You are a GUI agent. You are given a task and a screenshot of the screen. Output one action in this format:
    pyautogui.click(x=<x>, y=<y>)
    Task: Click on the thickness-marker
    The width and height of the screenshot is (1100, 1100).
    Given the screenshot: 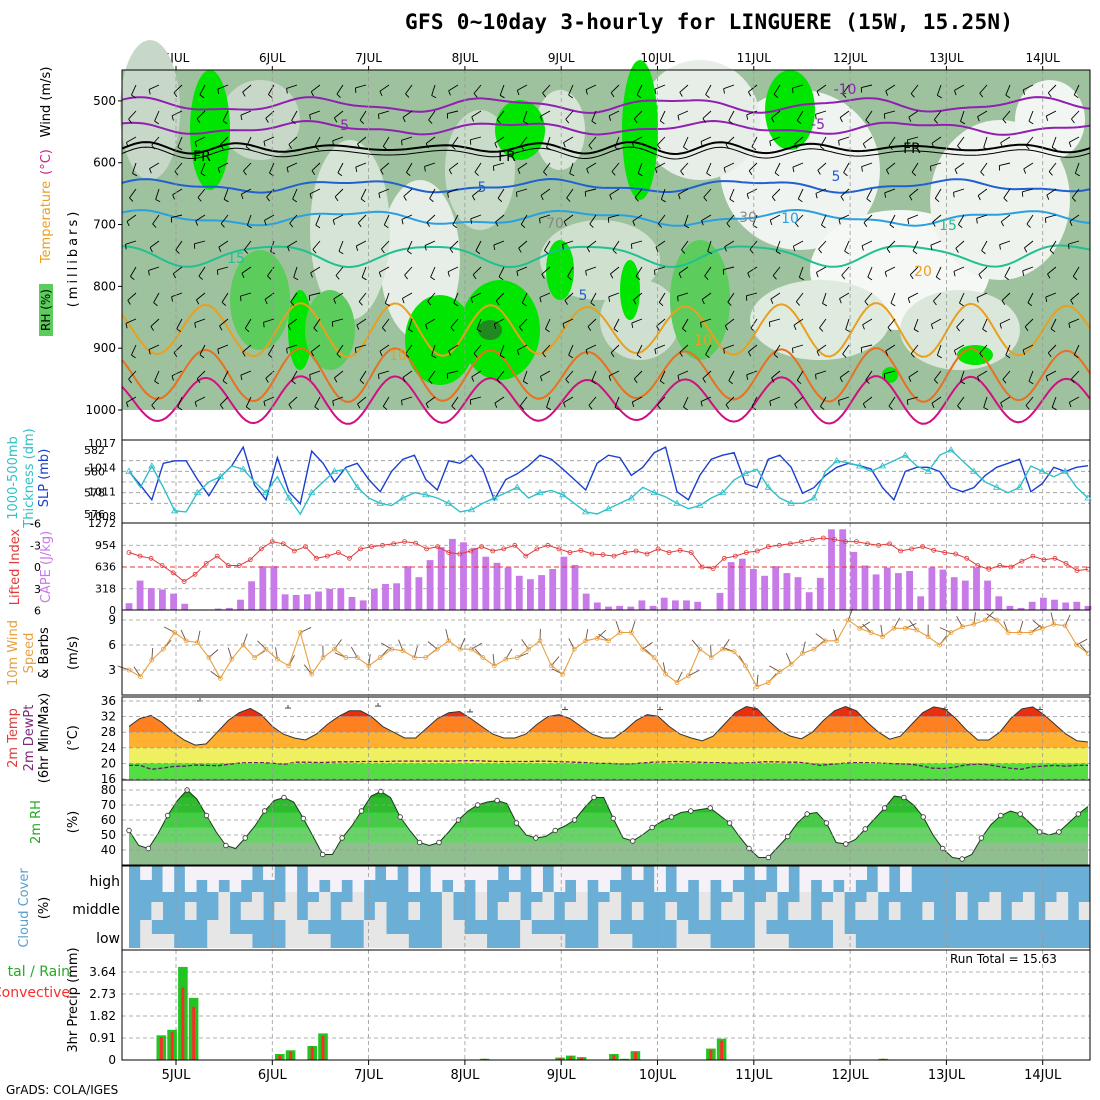 What is the action you would take?
    pyautogui.click(x=494, y=497)
    